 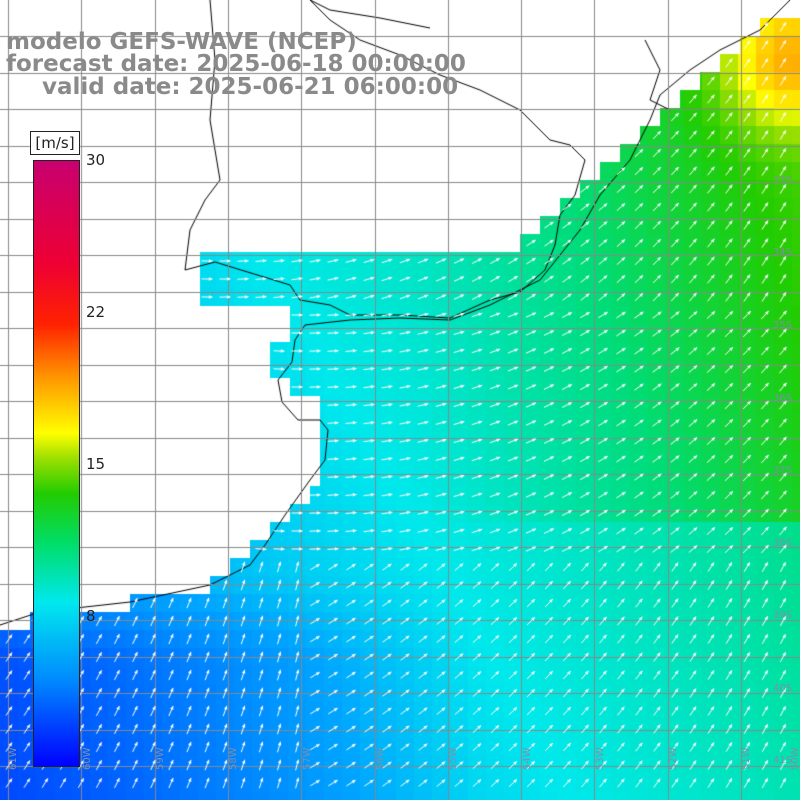 What do you see at coordinates (380, 758) in the screenshot?
I see `lon-label-56w: 56W` at bounding box center [380, 758].